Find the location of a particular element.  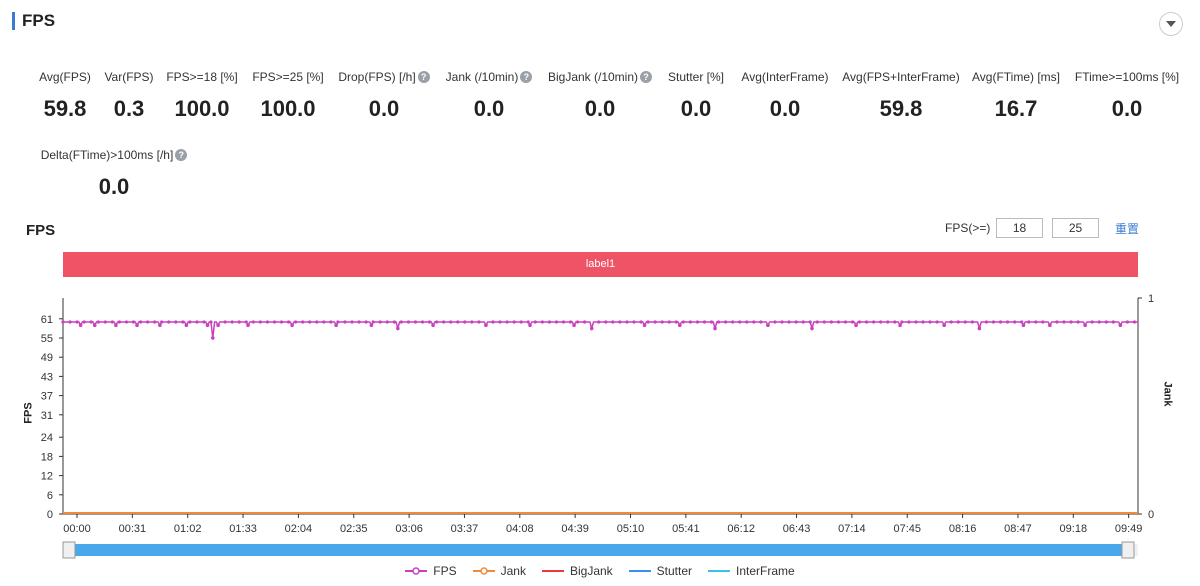

y-tick-label: 18 is located at coordinates (47, 457).